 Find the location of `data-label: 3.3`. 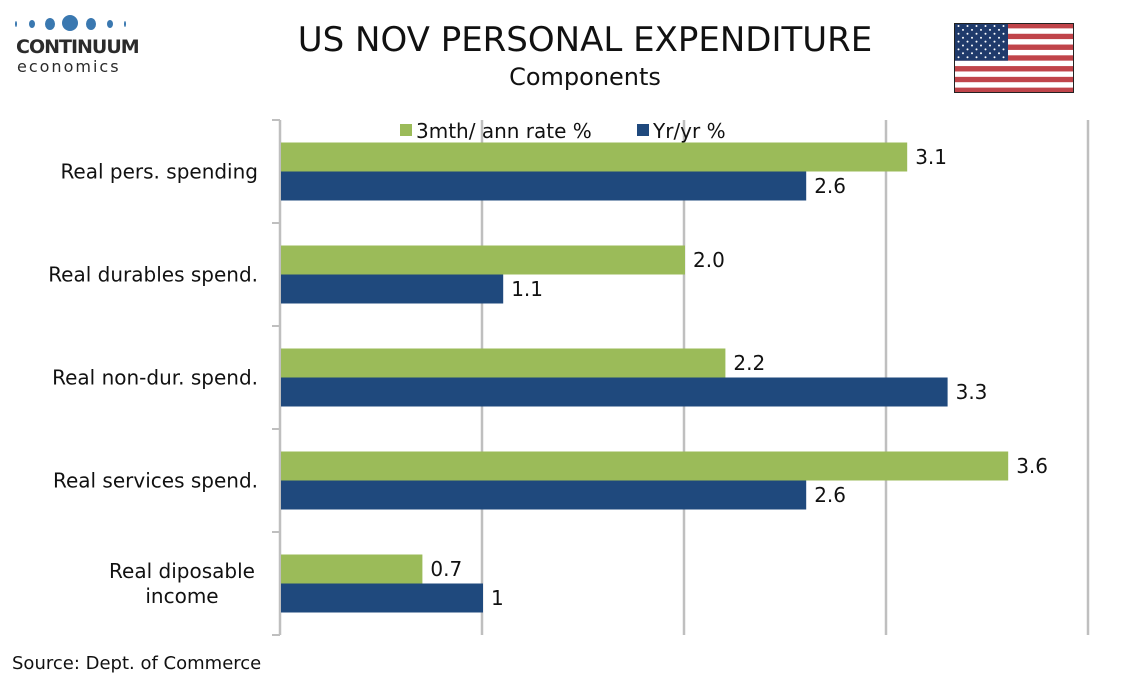

data-label: 3.3 is located at coordinates (972, 392).